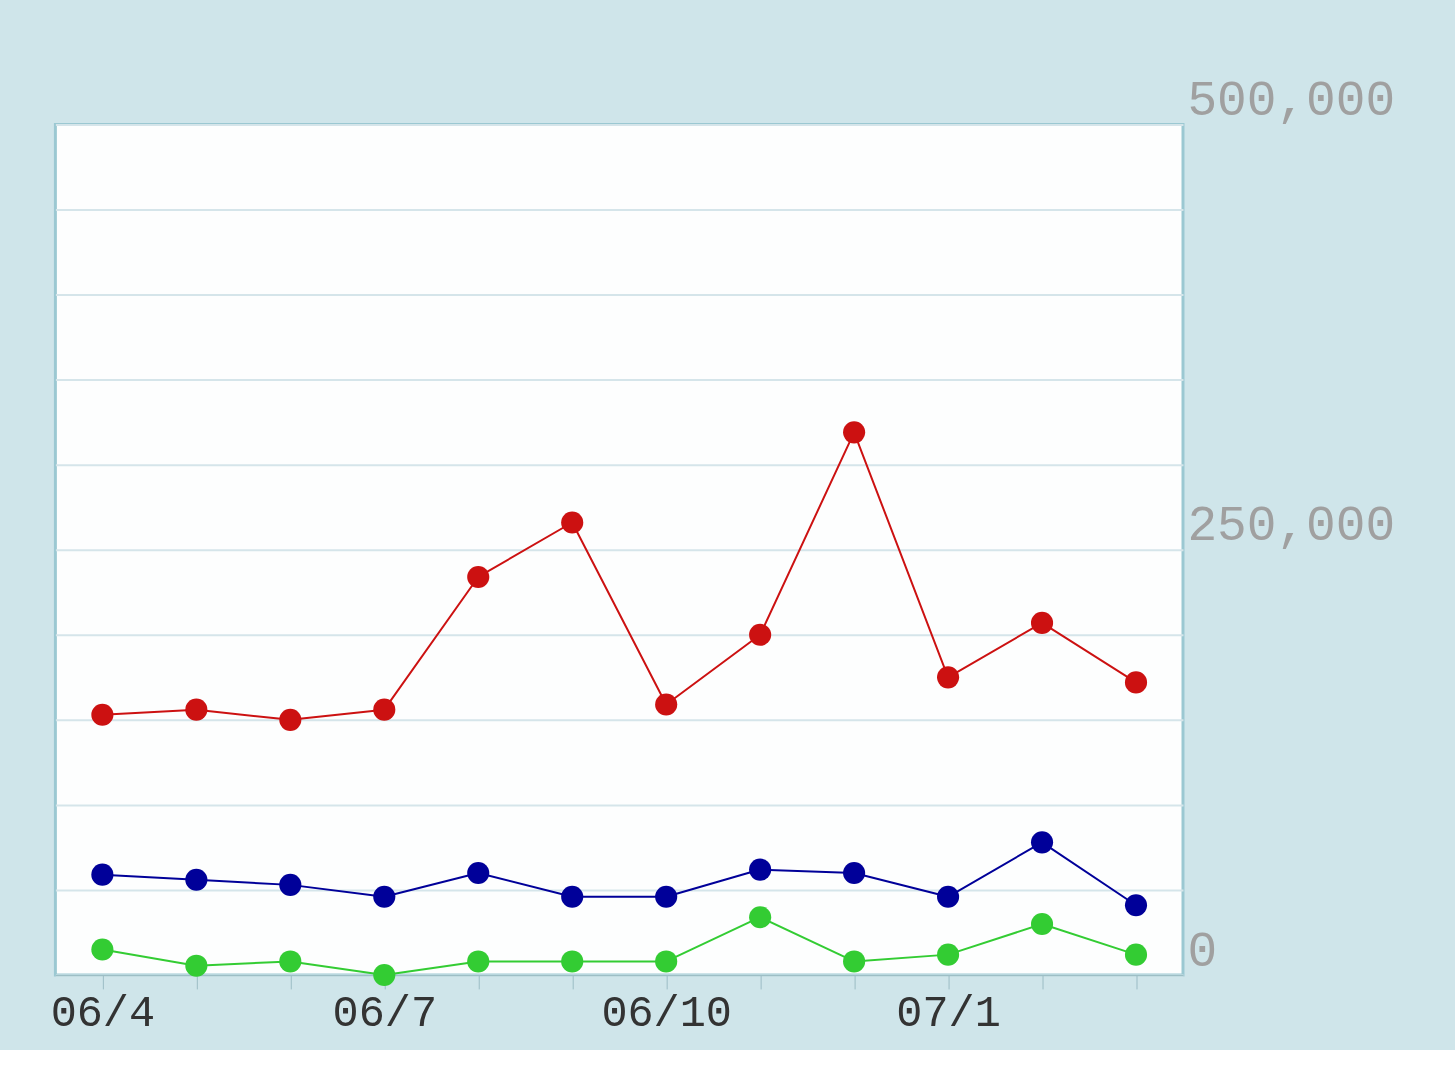 This screenshot has width=1455, height=1080. What do you see at coordinates (1291, 102) in the screenshot?
I see `y-tick-label: 500,000` at bounding box center [1291, 102].